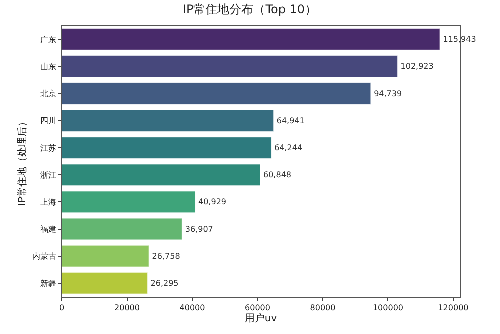  I want to click on chart-title: IP常住地分布（Top 10）, so click(250, 9).